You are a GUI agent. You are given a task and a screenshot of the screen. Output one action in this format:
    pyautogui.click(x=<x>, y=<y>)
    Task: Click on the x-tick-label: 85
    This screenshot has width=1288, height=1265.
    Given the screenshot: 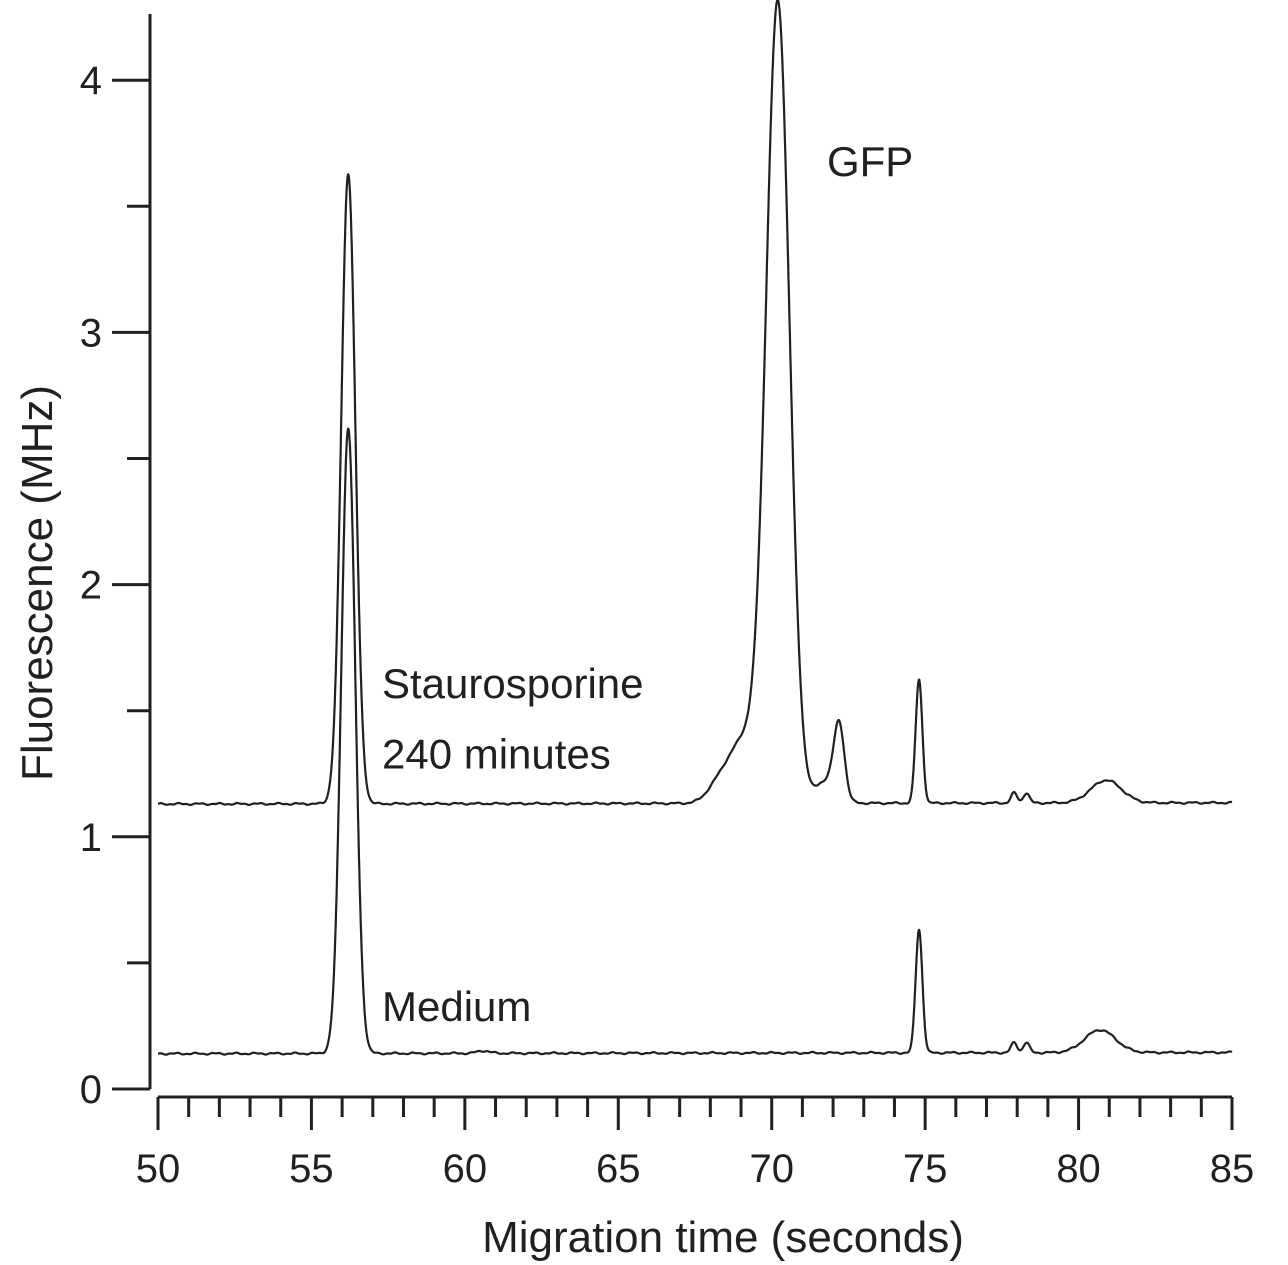 What is the action you would take?
    pyautogui.click(x=1232, y=1169)
    